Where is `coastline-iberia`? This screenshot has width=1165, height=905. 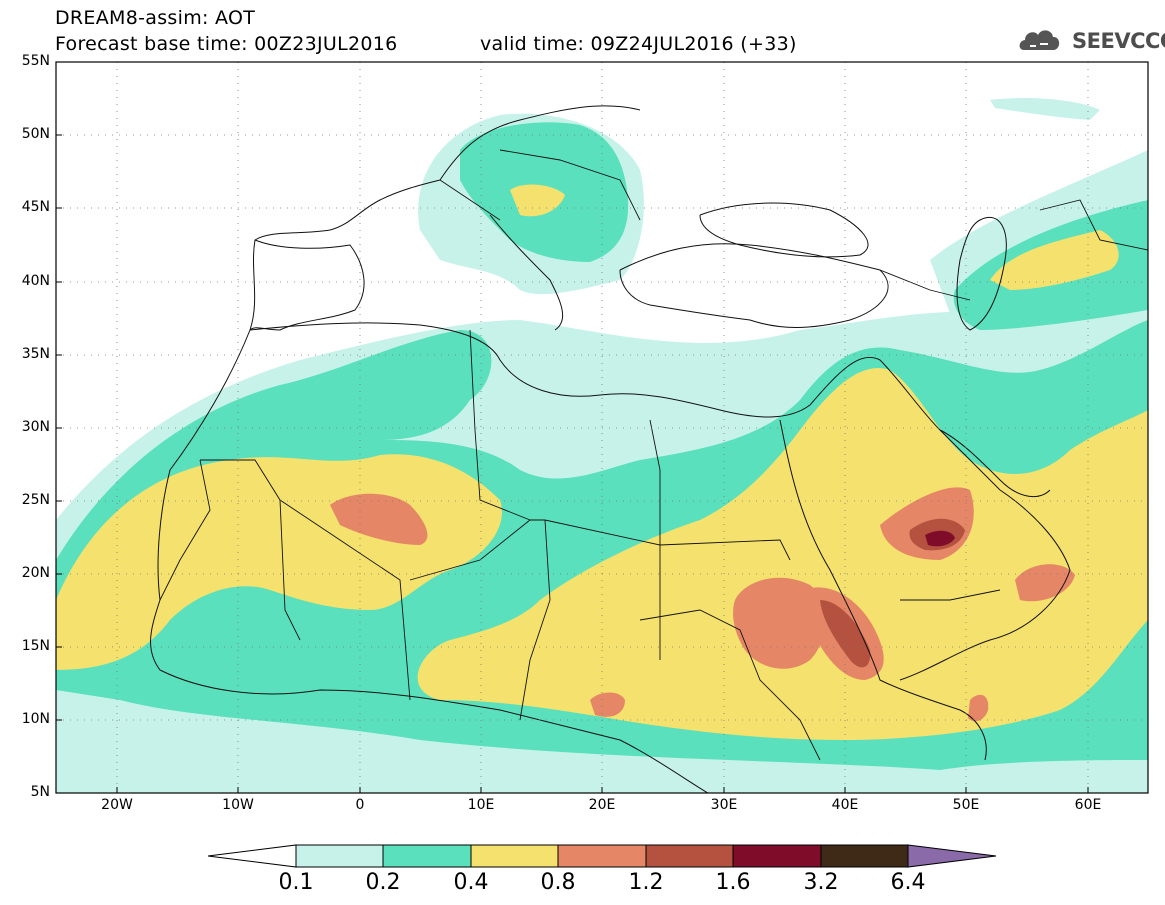 coastline-iberia is located at coordinates (307, 285).